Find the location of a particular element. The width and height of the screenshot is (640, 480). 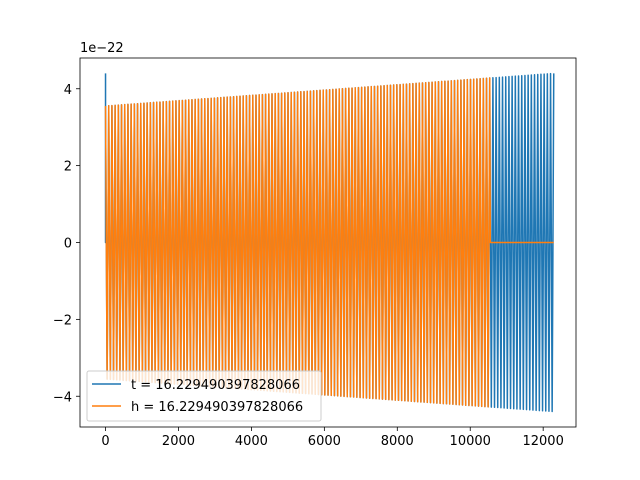

legend-label-1: t = 16.229490397828066 is located at coordinates (215, 385).